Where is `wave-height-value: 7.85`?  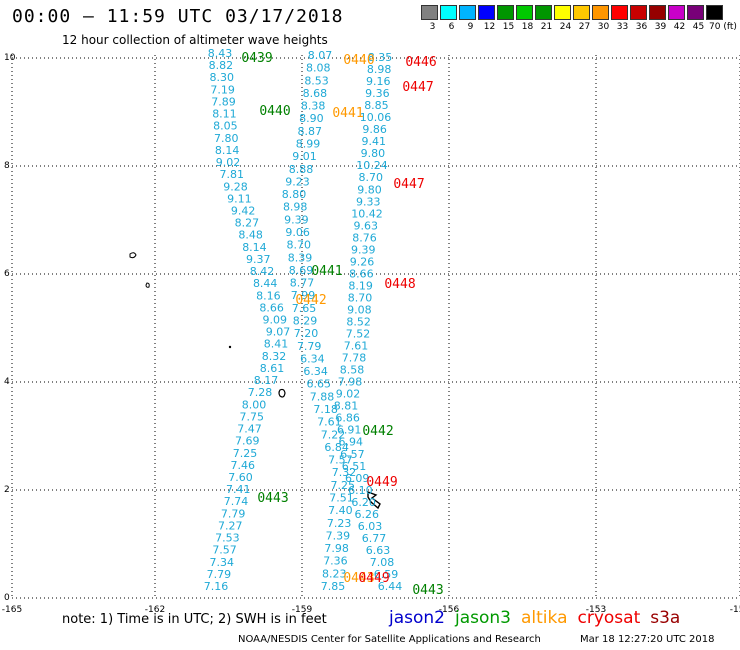
wave-height-value: 7.85 is located at coordinates (333, 586).